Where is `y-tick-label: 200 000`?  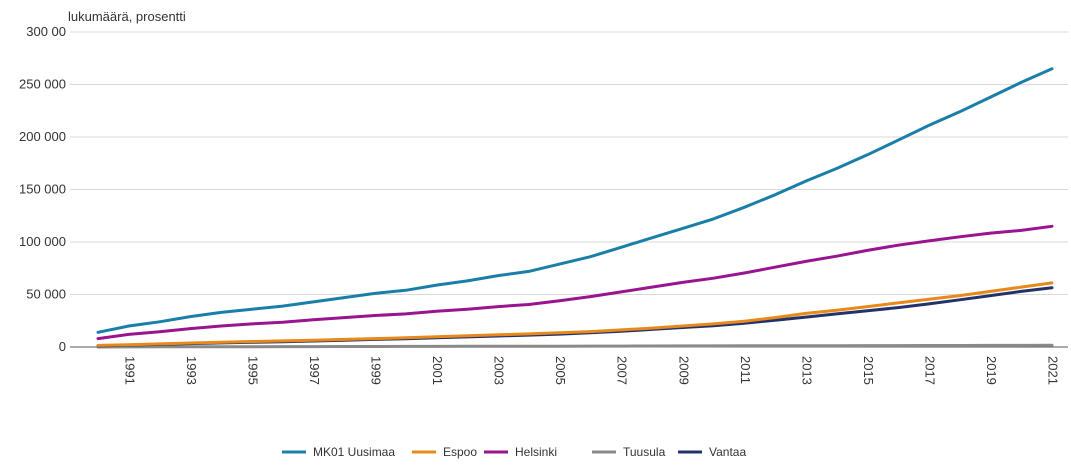 y-tick-label: 200 000 is located at coordinates (42, 136).